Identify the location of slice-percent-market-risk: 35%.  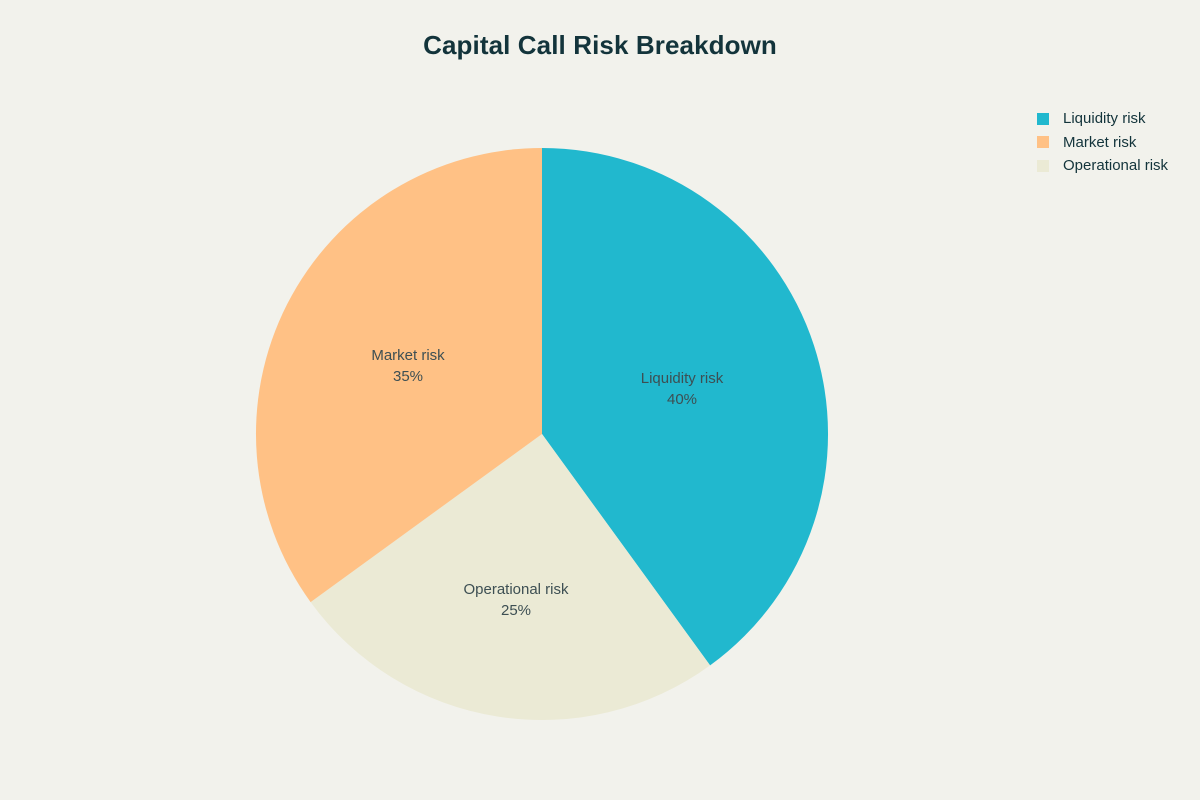
(408, 376).